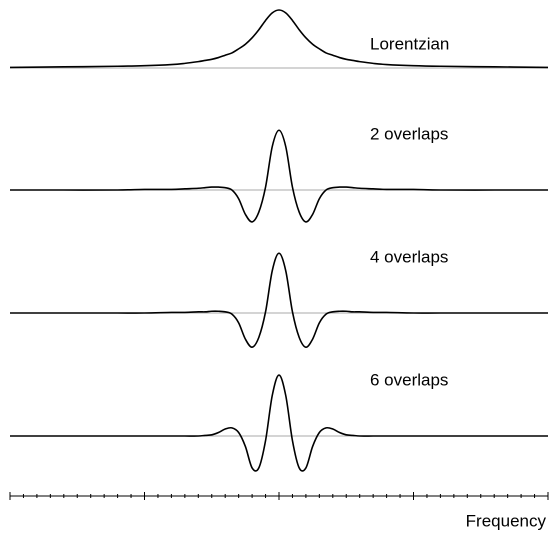 Image resolution: width=550 pixels, height=535 pixels. Describe the element at coordinates (279, 39) in the screenshot. I see `line-series` at that location.